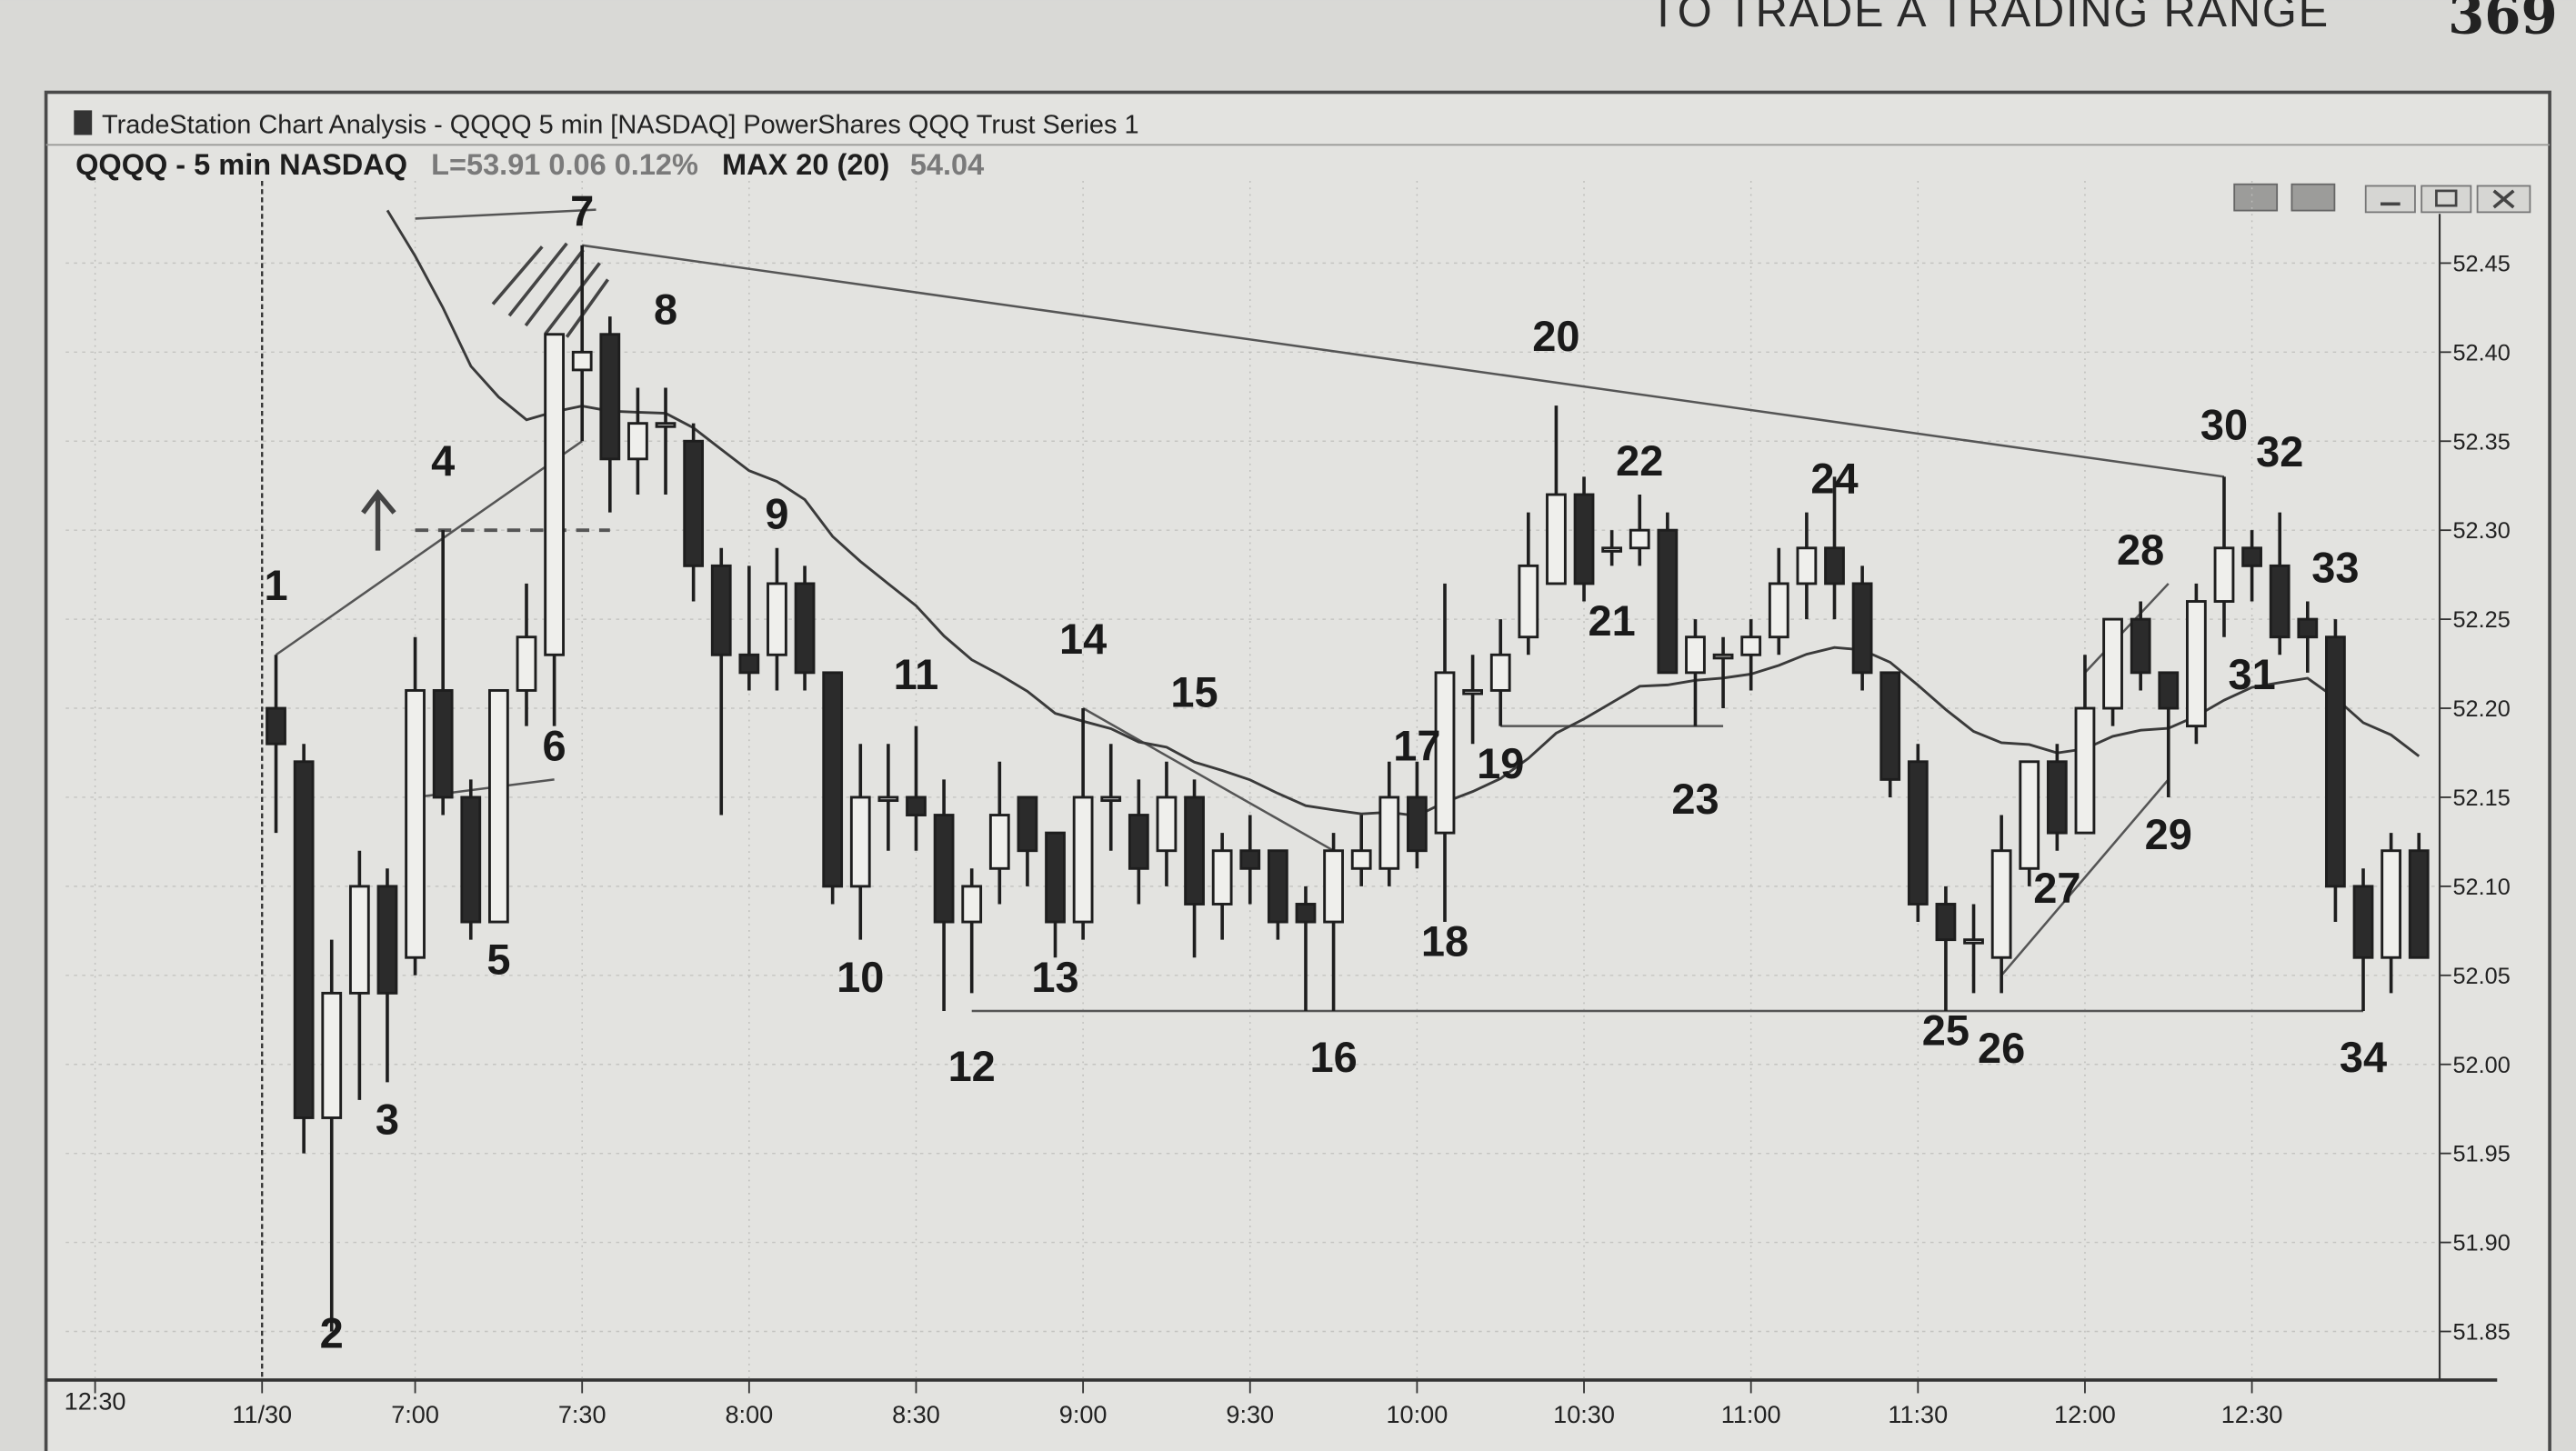  Describe the element at coordinates (275, 585) in the screenshot. I see `bar-label: 1` at that location.